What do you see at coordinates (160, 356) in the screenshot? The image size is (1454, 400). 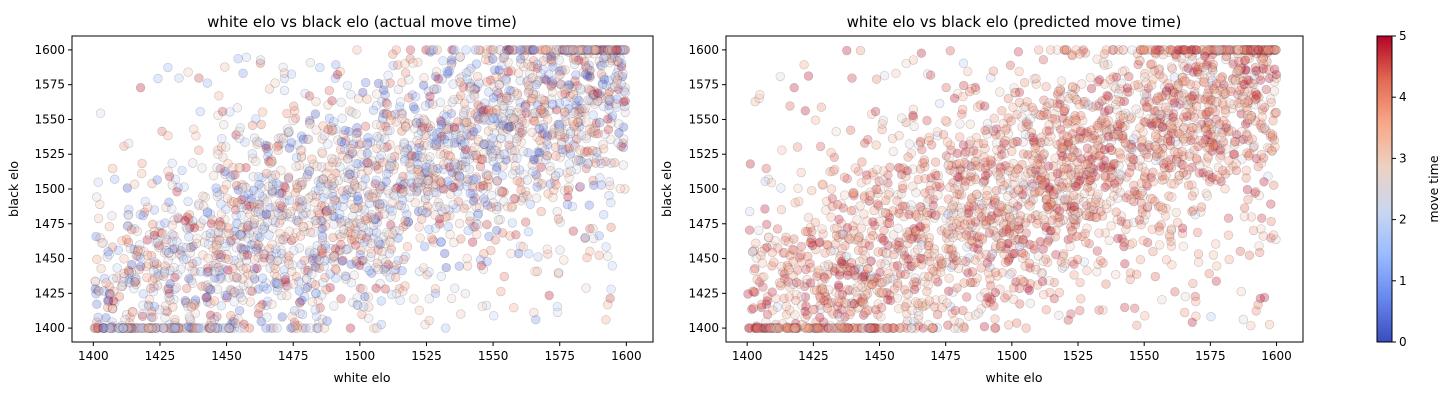 I see `x-tick-label: 1425` at bounding box center [160, 356].